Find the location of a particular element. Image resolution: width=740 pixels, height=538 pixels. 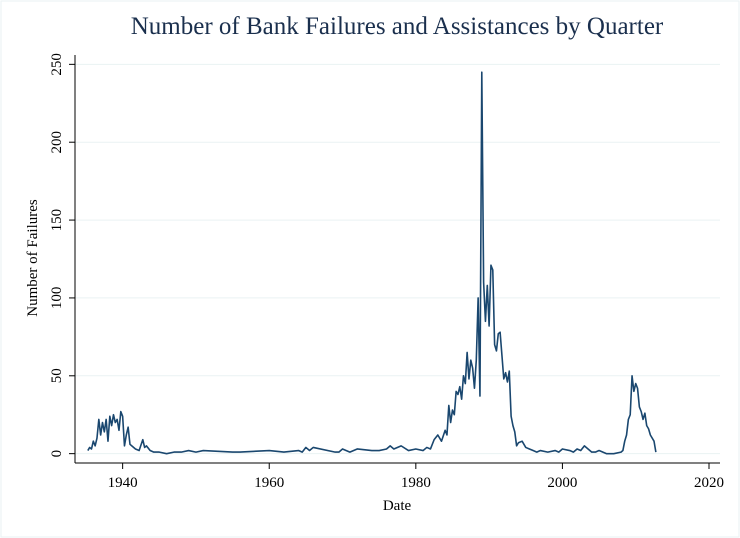

y-tick-label: 50 is located at coordinates (57, 375).